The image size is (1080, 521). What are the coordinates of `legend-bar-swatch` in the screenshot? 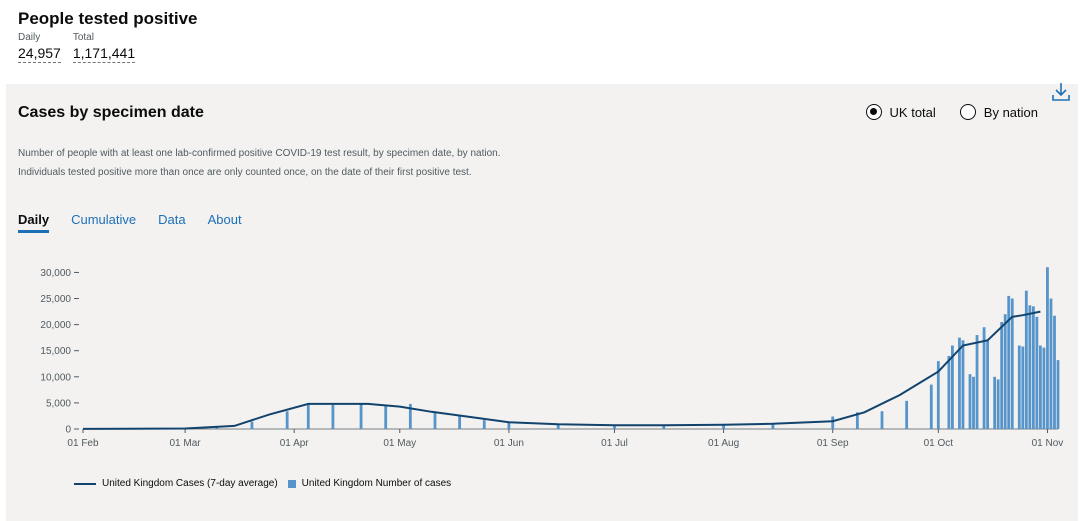 It's located at (291, 483).